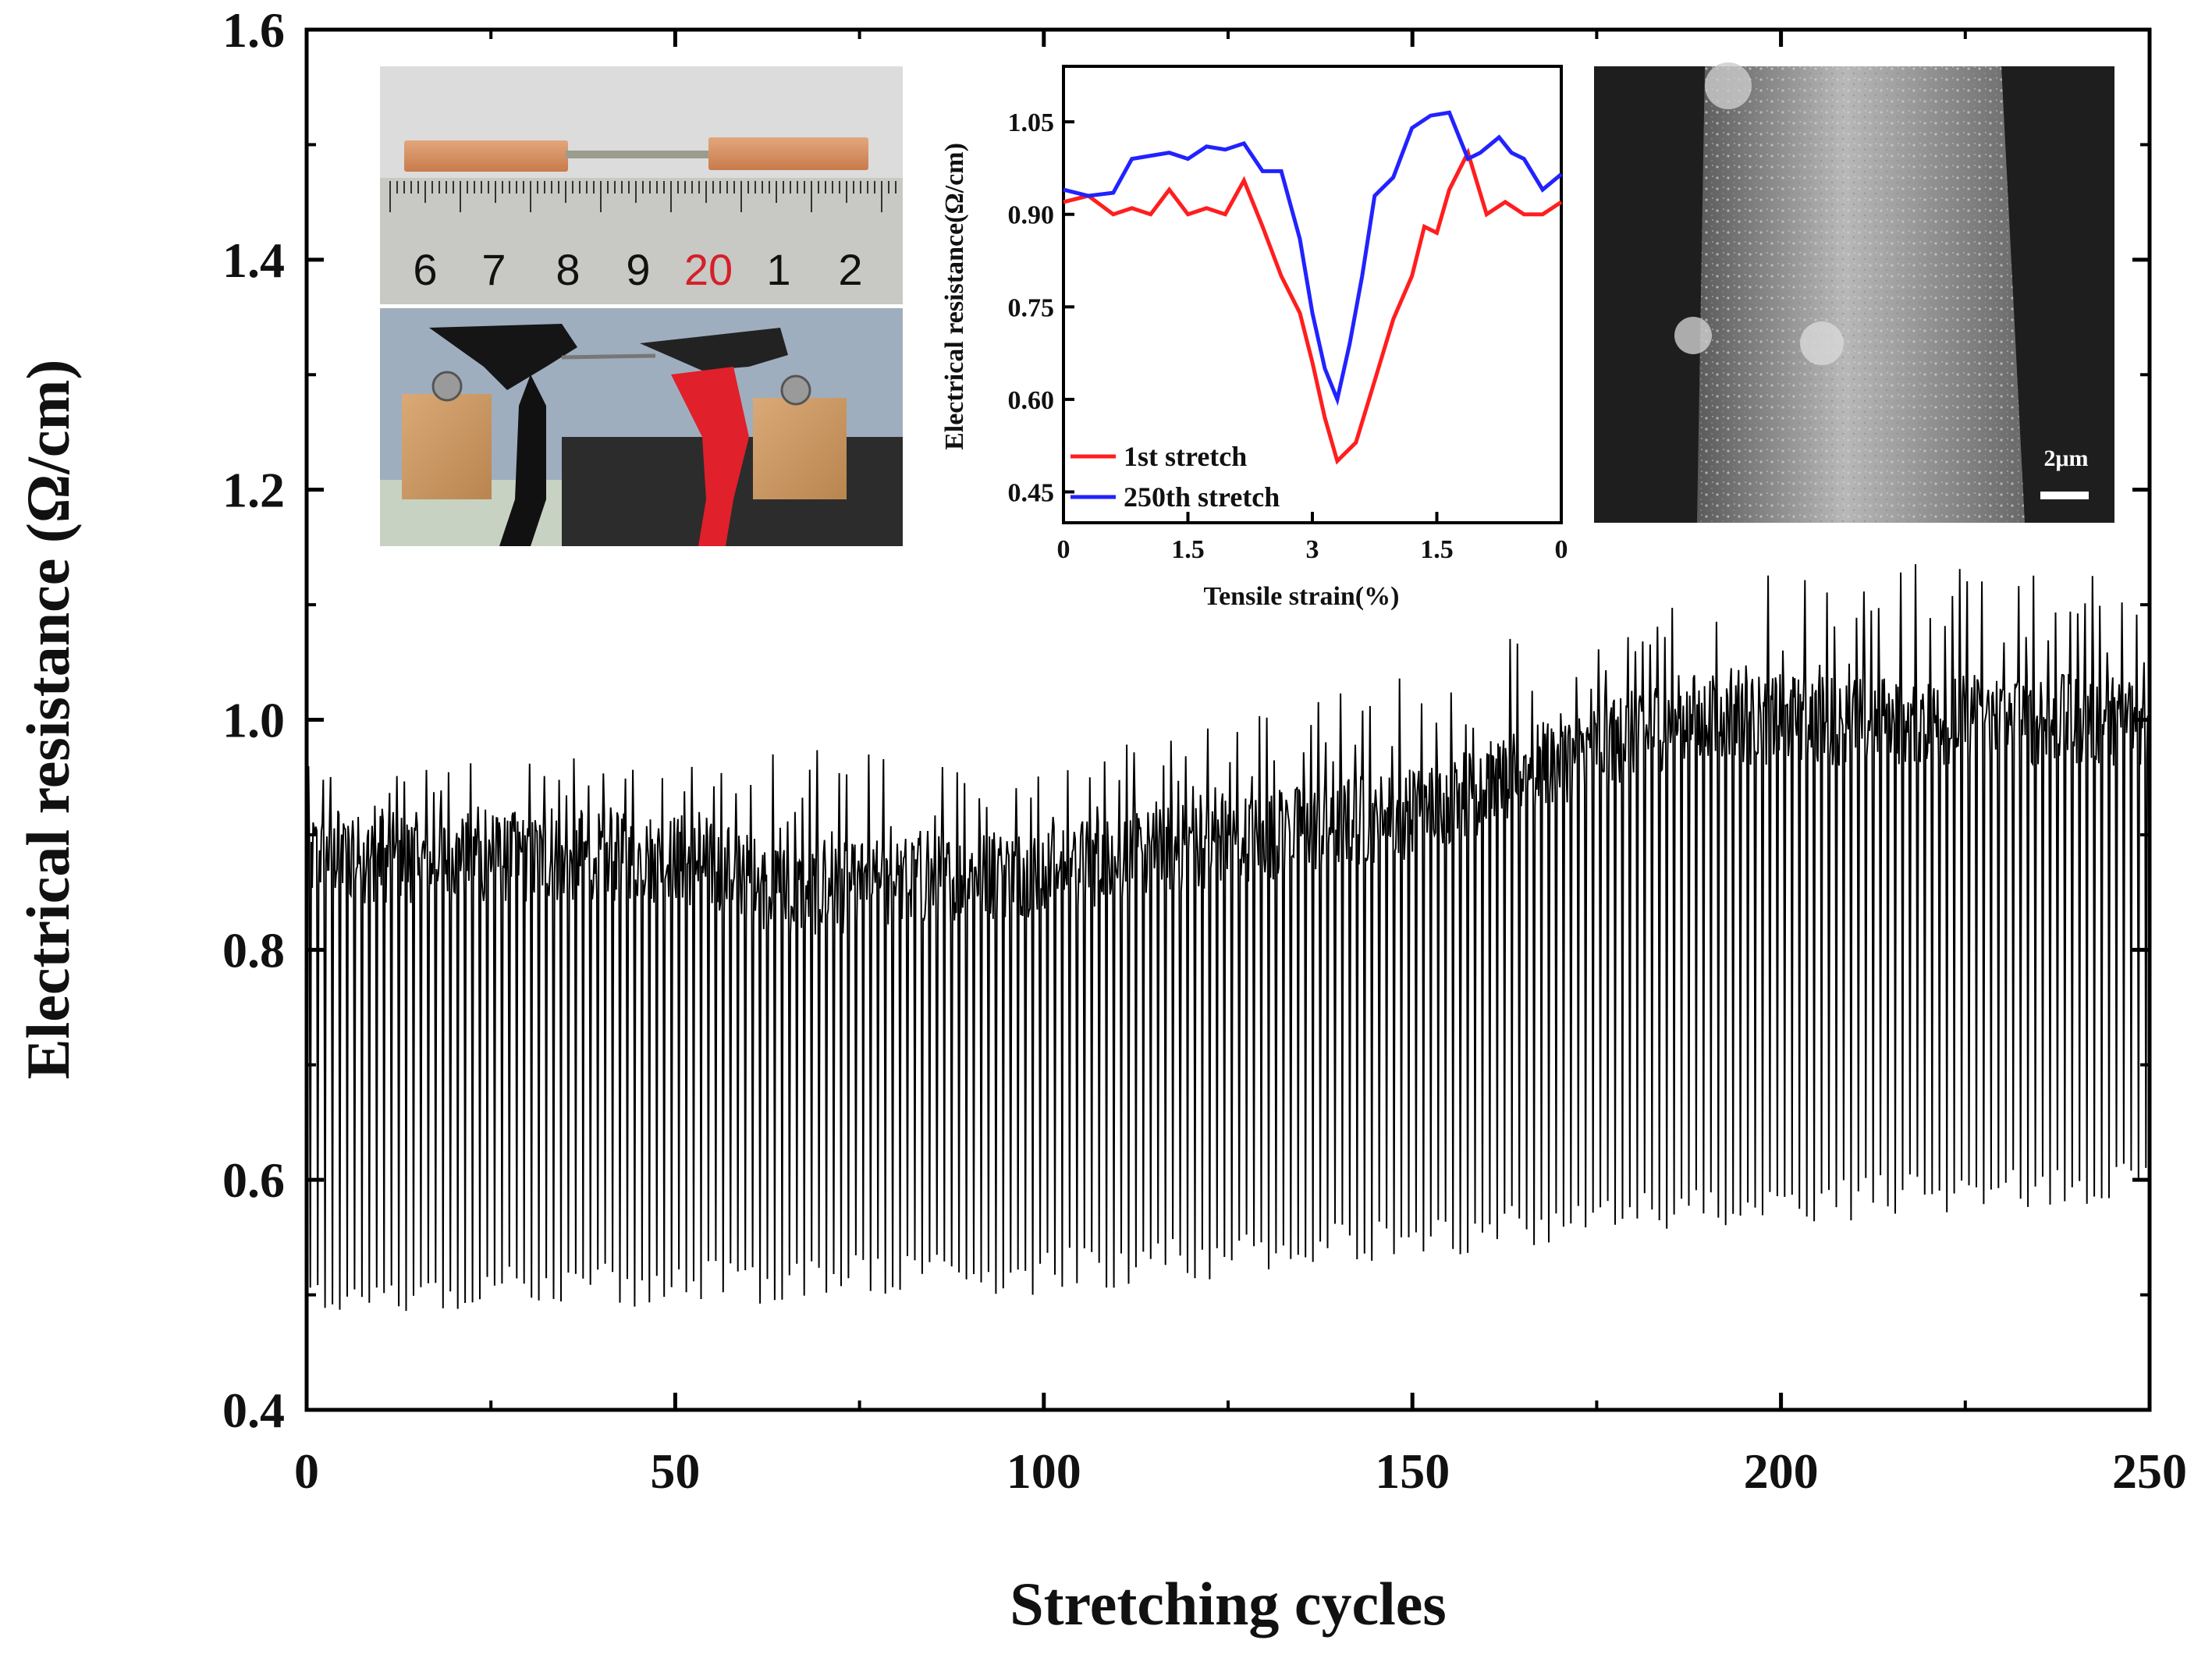 Image resolution: width=2212 pixels, height=1665 pixels. Describe the element at coordinates (710, 456) in the screenshot. I see `red-cable` at that location.